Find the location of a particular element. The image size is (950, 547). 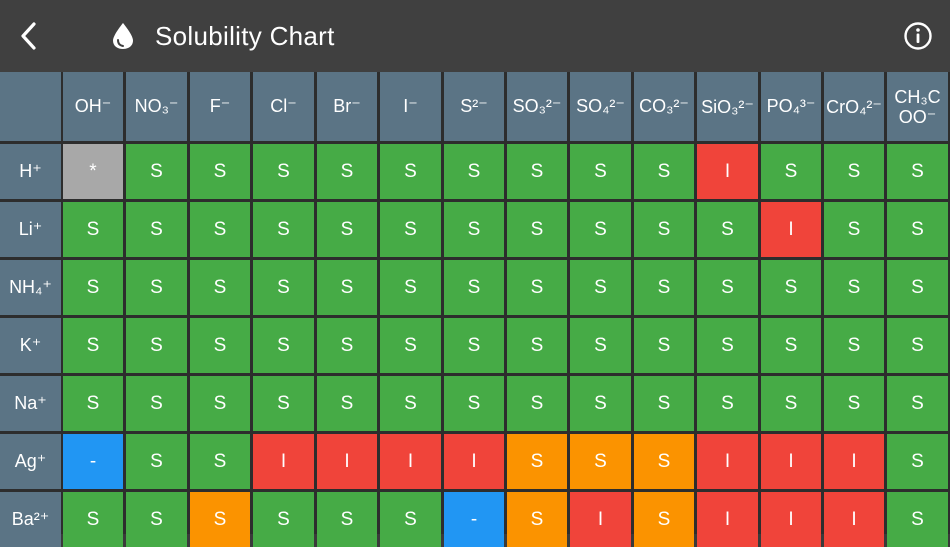

solubility-cell: * is located at coordinates (93, 171).